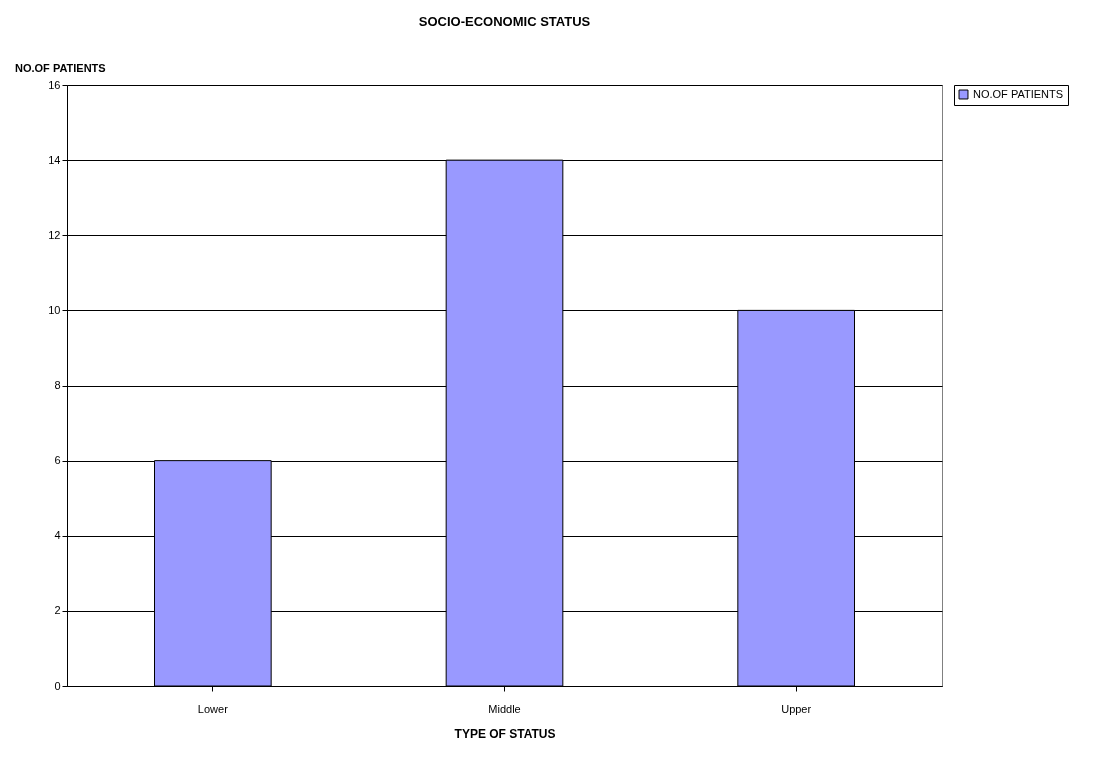  I want to click on y-tick-label: 12, so click(54, 234).